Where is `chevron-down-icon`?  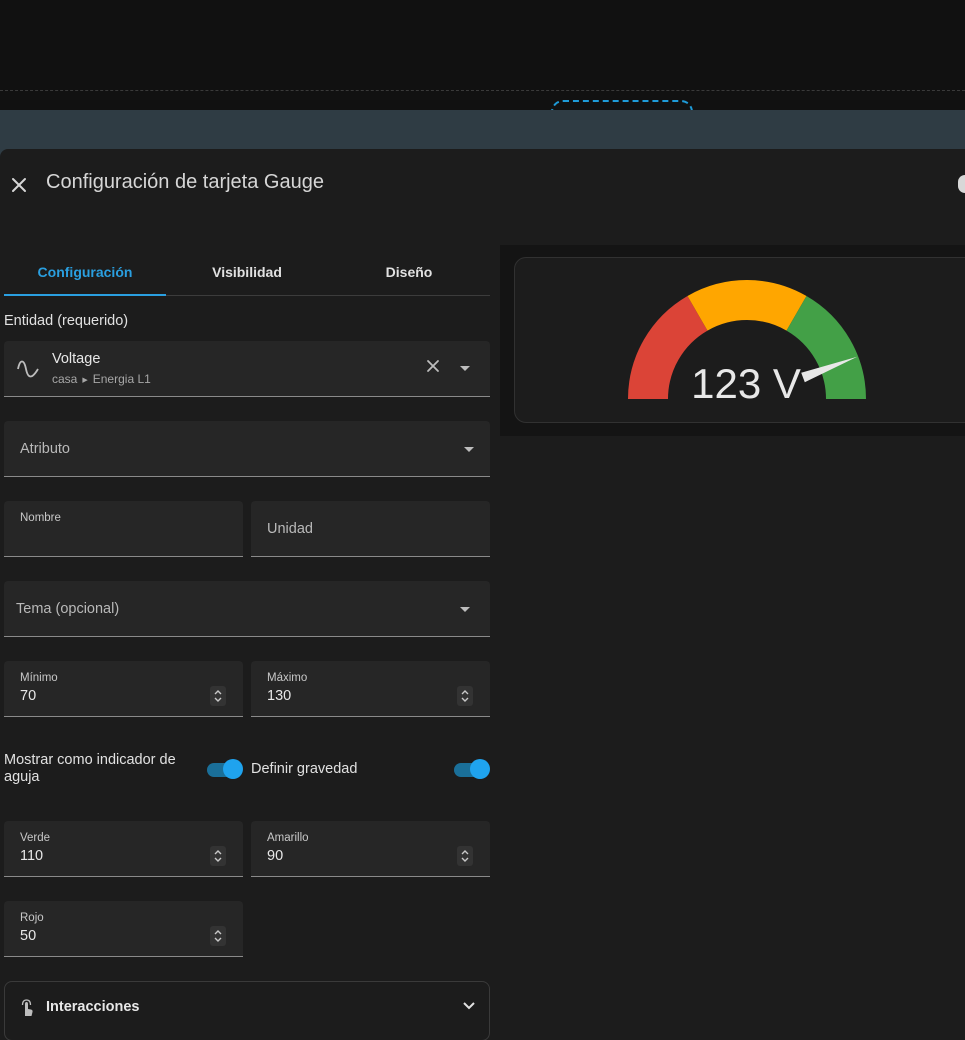
chevron-down-icon is located at coordinates (469, 1006).